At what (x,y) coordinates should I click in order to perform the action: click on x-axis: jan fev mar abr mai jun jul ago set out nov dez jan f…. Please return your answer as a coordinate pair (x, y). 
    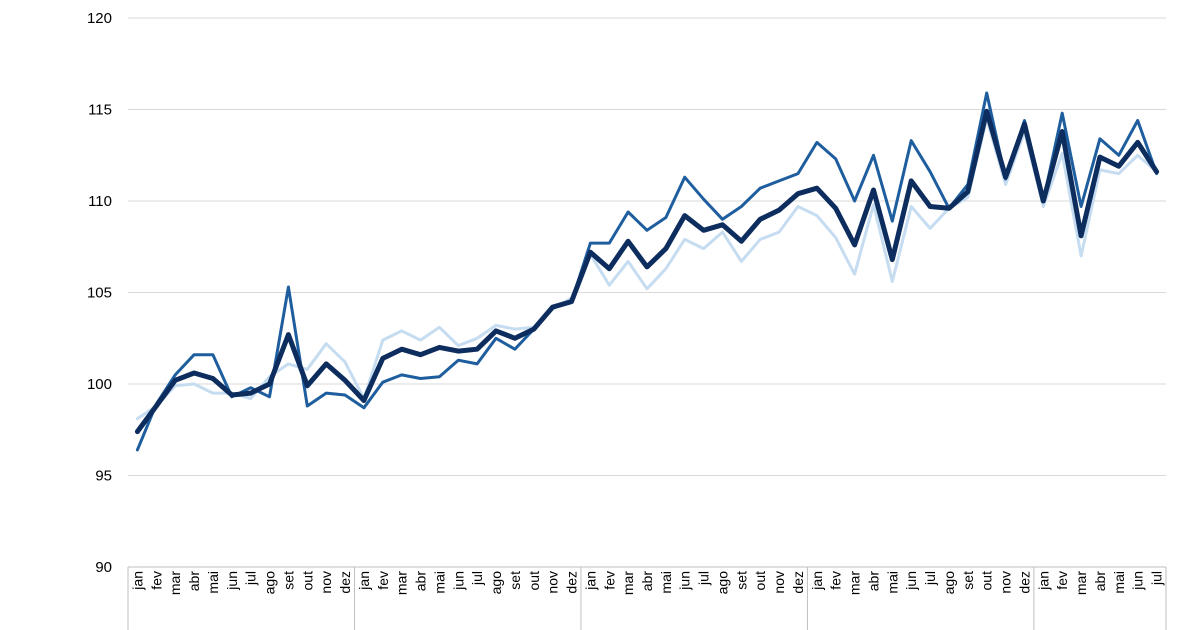
    Looking at the image, I should click on (647, 598).